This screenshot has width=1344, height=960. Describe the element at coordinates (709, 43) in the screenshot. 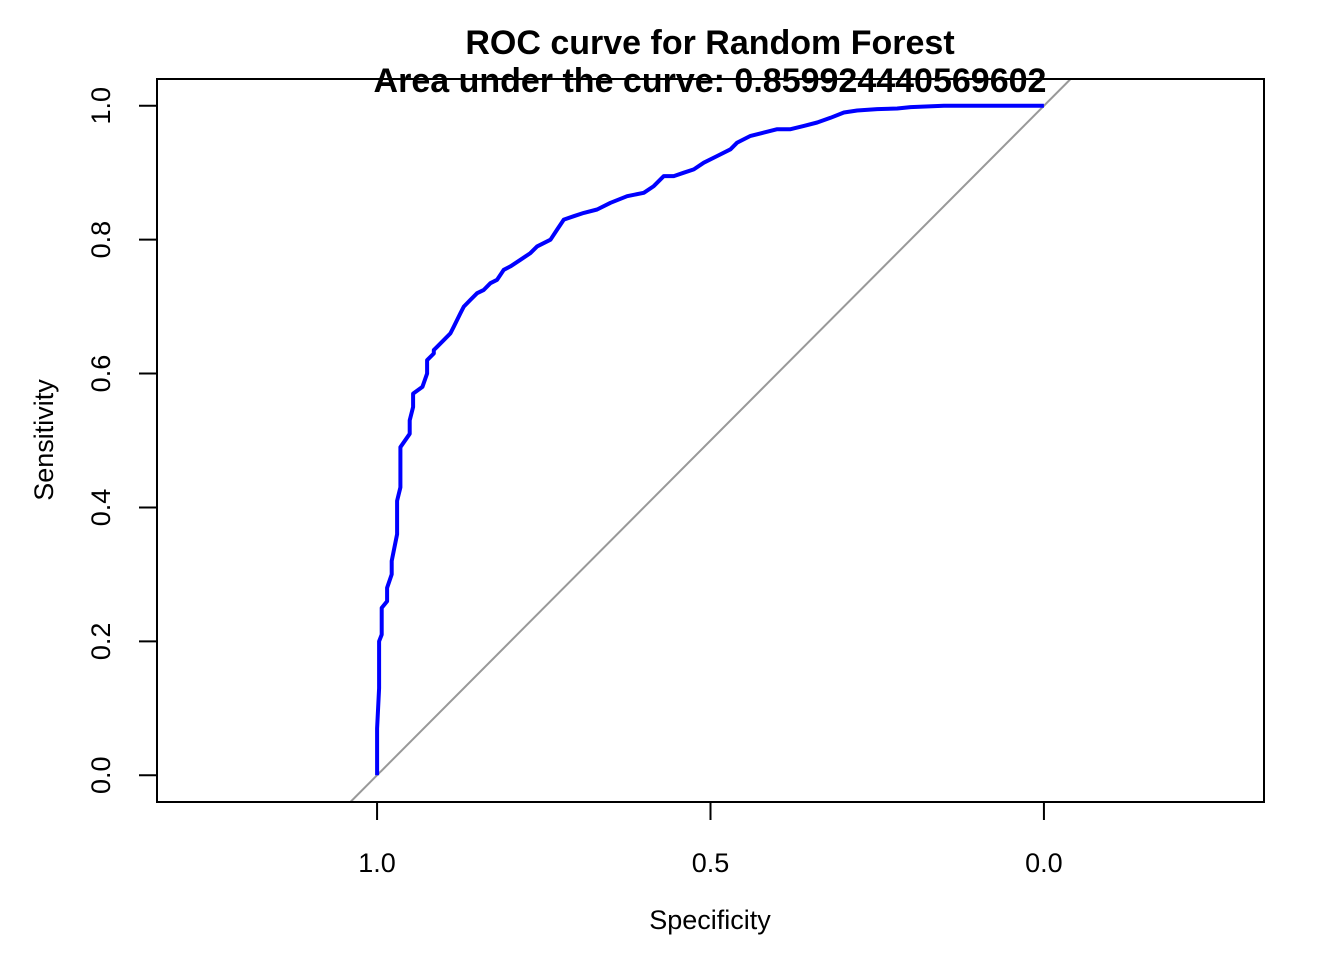

I see `chart-title: ROC curve for Random Forest` at that location.